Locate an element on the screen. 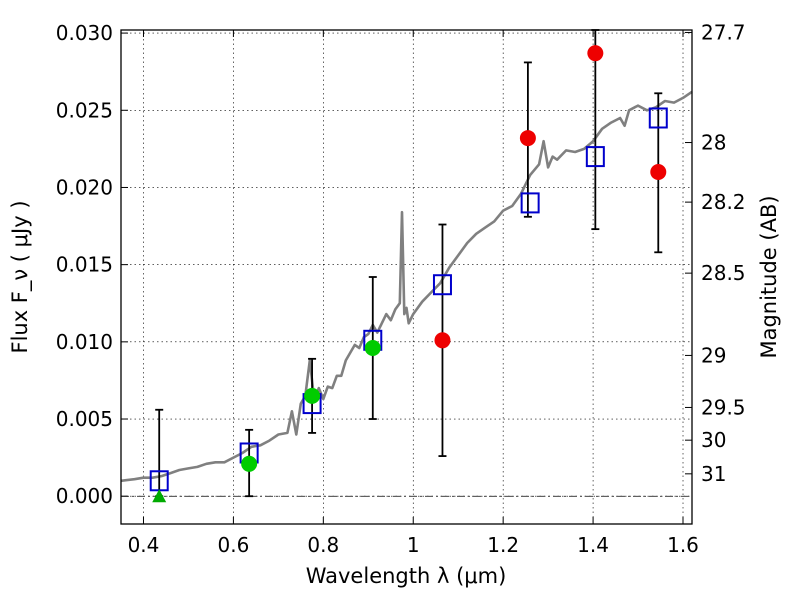 The height and width of the screenshot is (600, 800). y-tick-labels: 0.000 0.005 0.010 0.015 0.020 0.025 0.030 is located at coordinates (84, 264).